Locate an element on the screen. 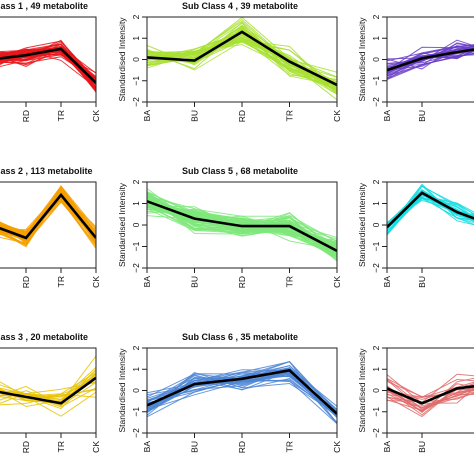 The width and height of the screenshot is (474, 474). panel-6: BA BU −2 −1 0 1 2 Standardised Intensity is located at coordinates (415, 233).